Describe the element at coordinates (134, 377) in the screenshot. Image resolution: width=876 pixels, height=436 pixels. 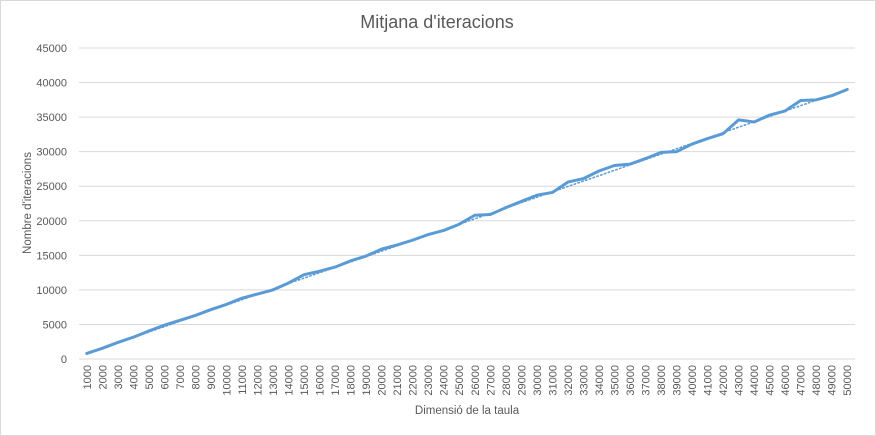
I see `x-tick-label: 4000` at that location.